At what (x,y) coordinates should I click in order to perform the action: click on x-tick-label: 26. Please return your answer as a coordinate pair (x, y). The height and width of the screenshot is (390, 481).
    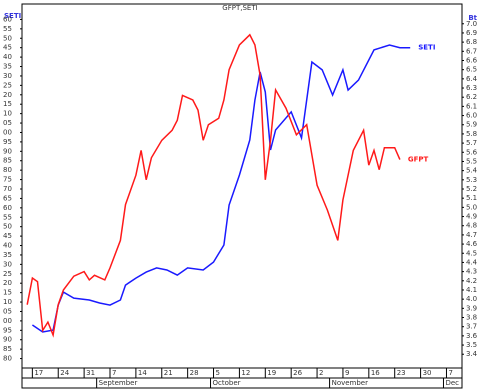
    Looking at the image, I should click on (297, 373).